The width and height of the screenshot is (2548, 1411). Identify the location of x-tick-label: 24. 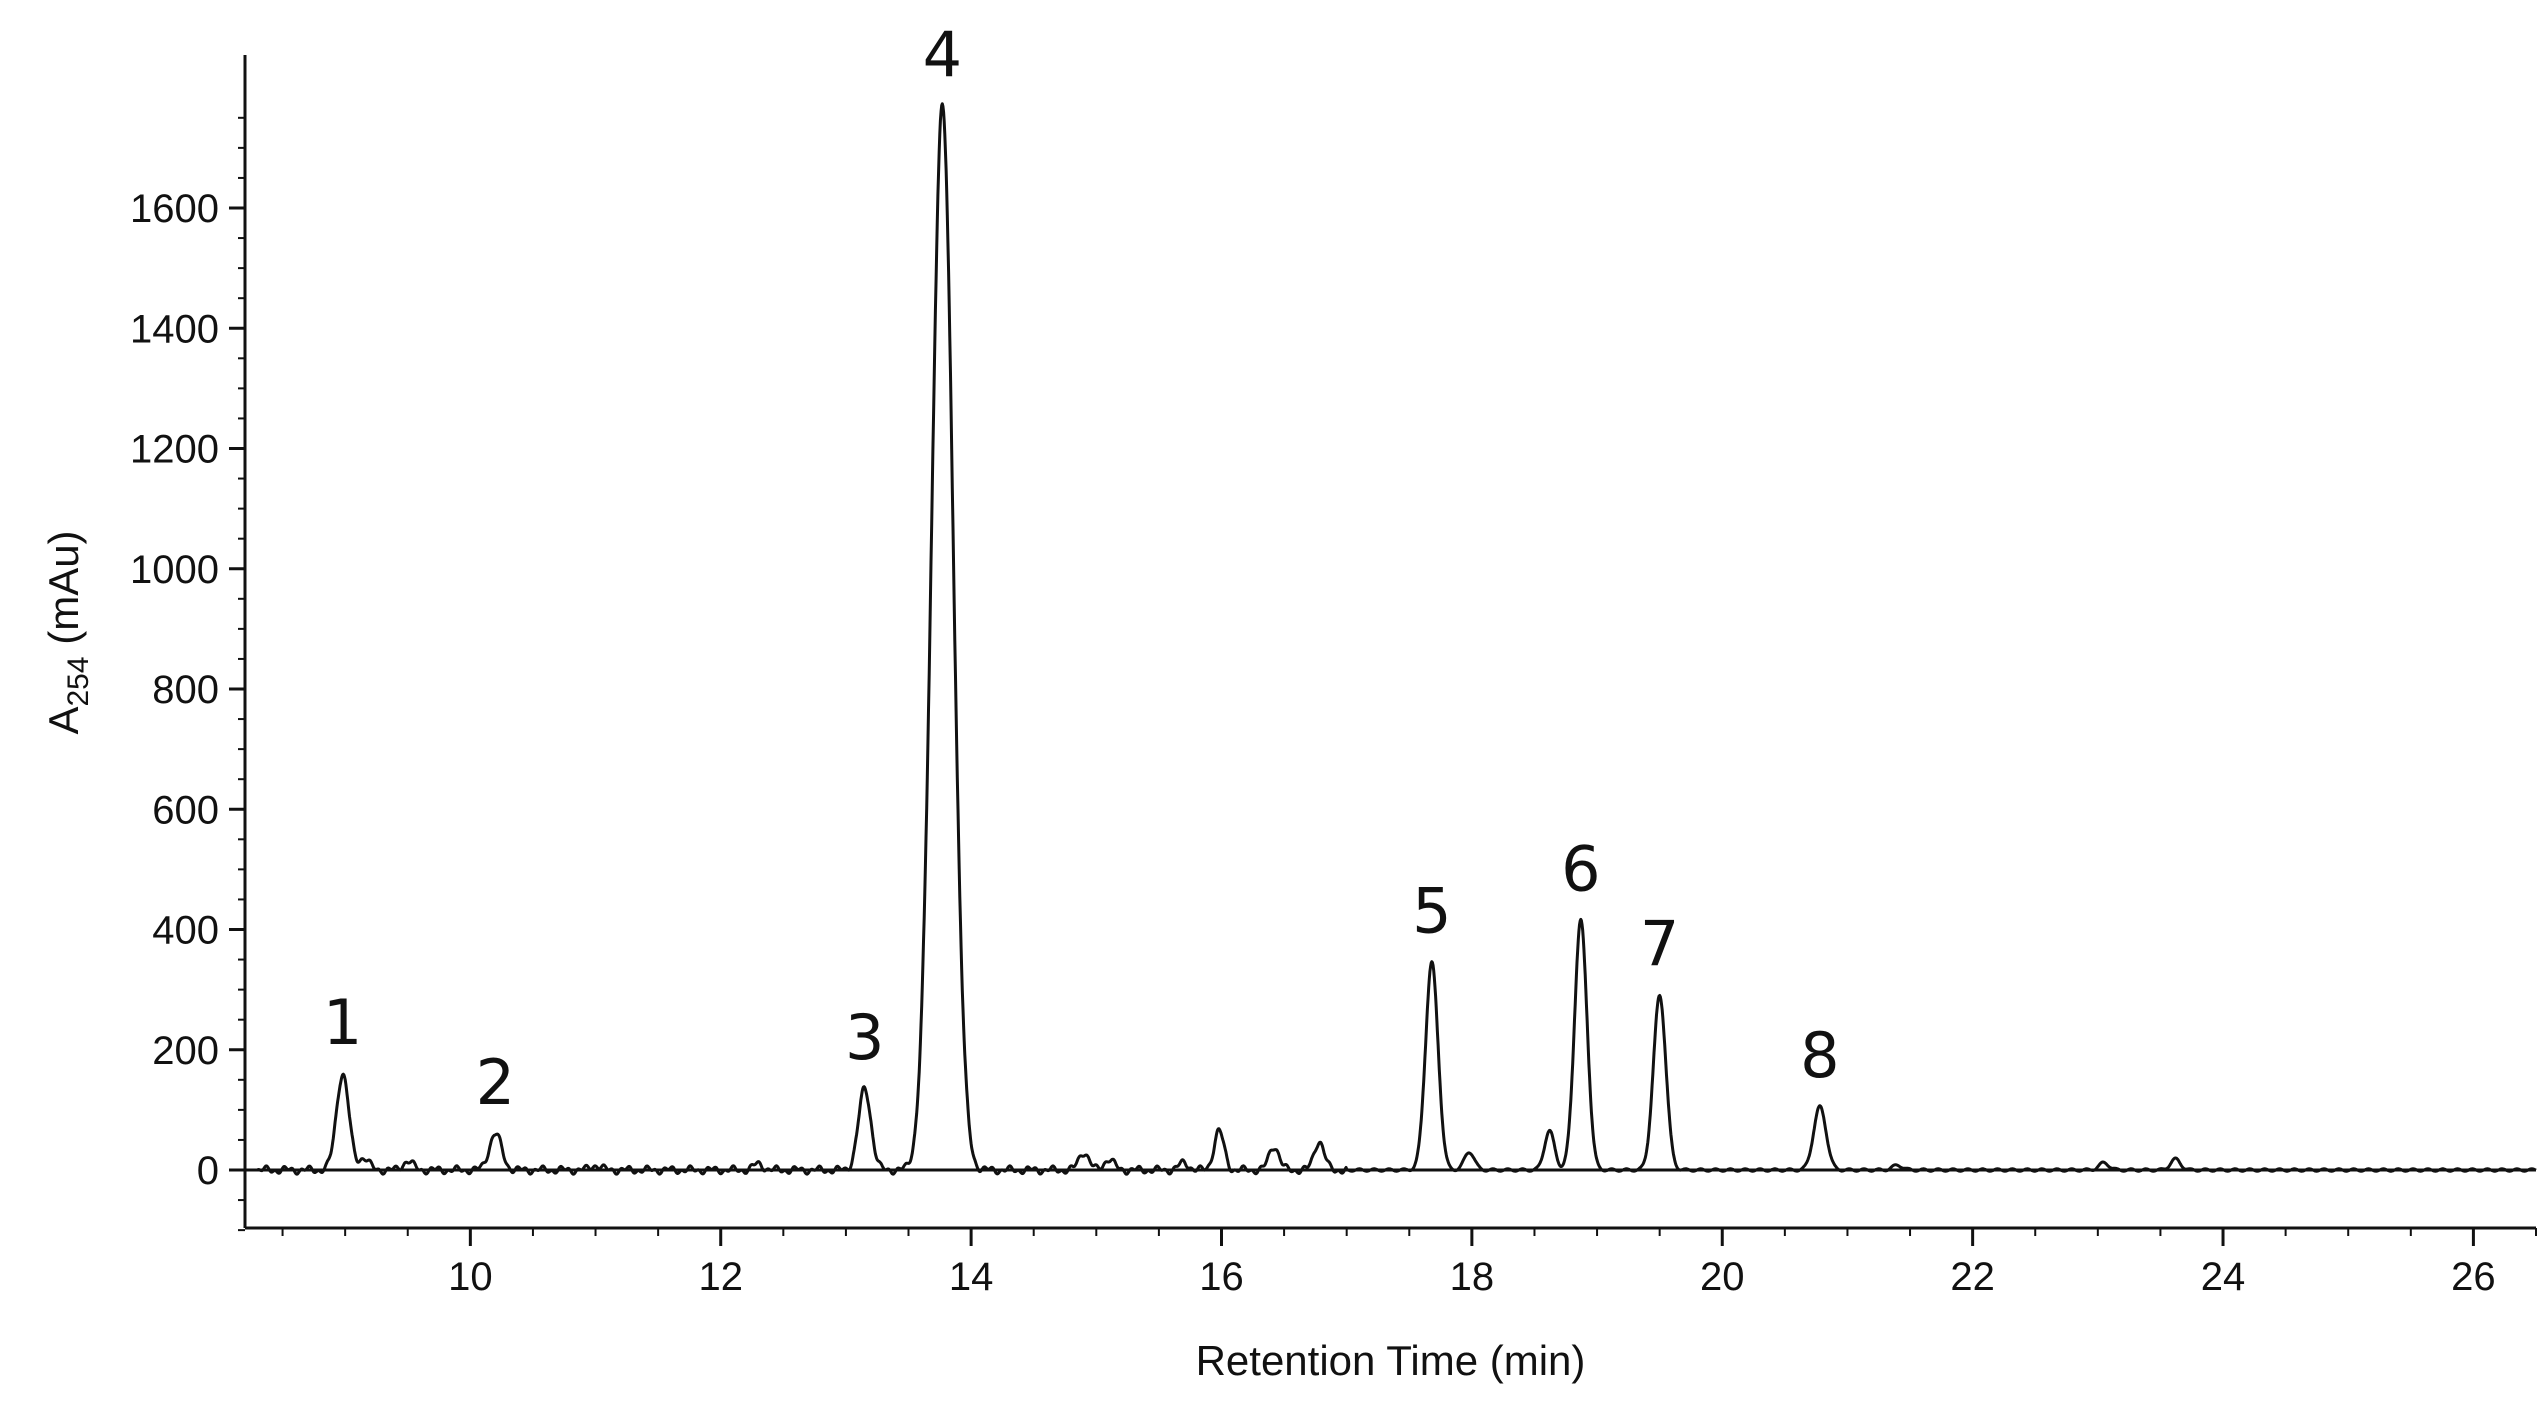
(2223, 1277).